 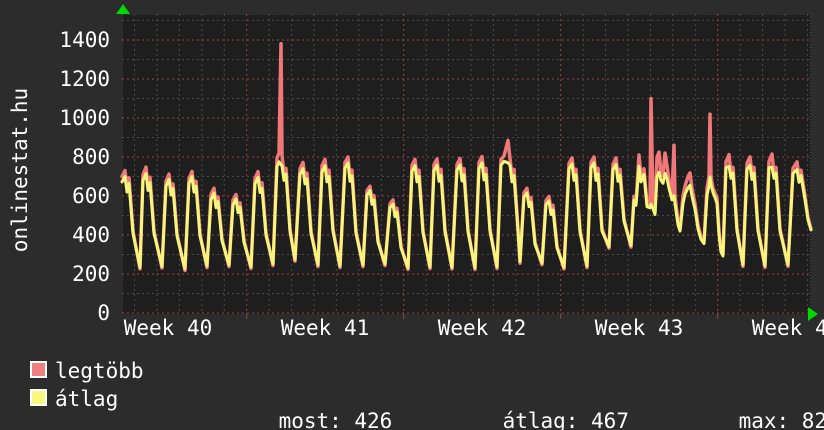 I want to click on y-tick-label: 0, so click(x=103, y=313).